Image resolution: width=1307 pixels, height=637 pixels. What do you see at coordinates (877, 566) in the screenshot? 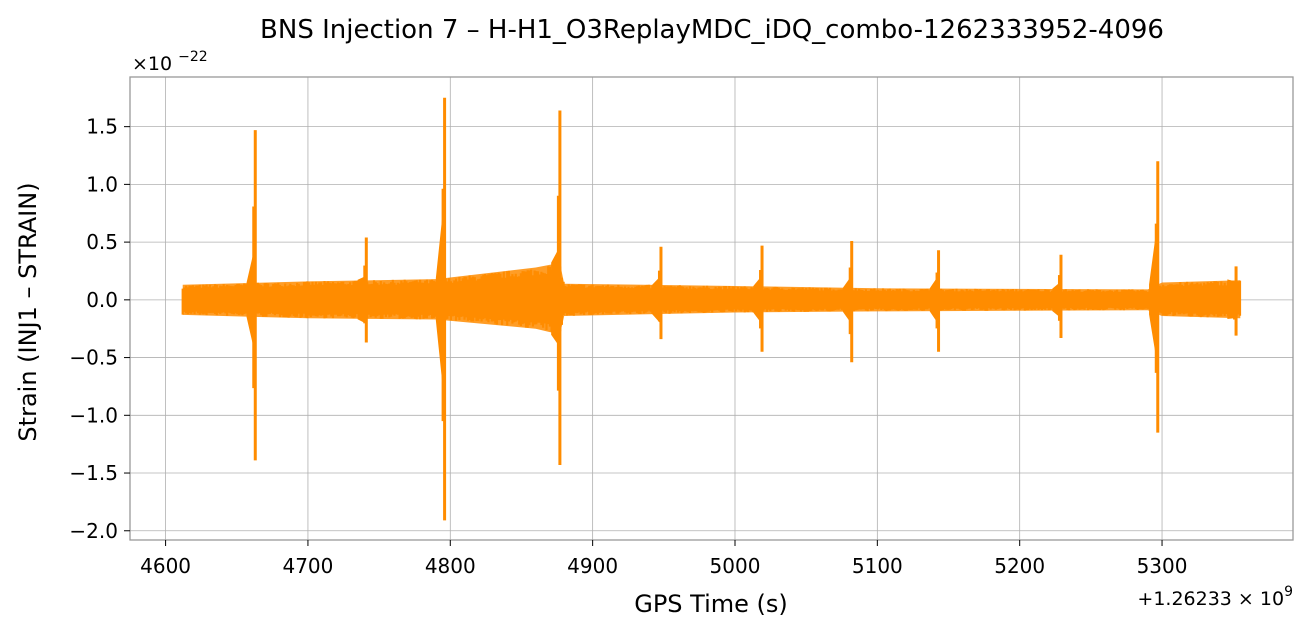
I see `x-tick-label: 5100` at bounding box center [877, 566].